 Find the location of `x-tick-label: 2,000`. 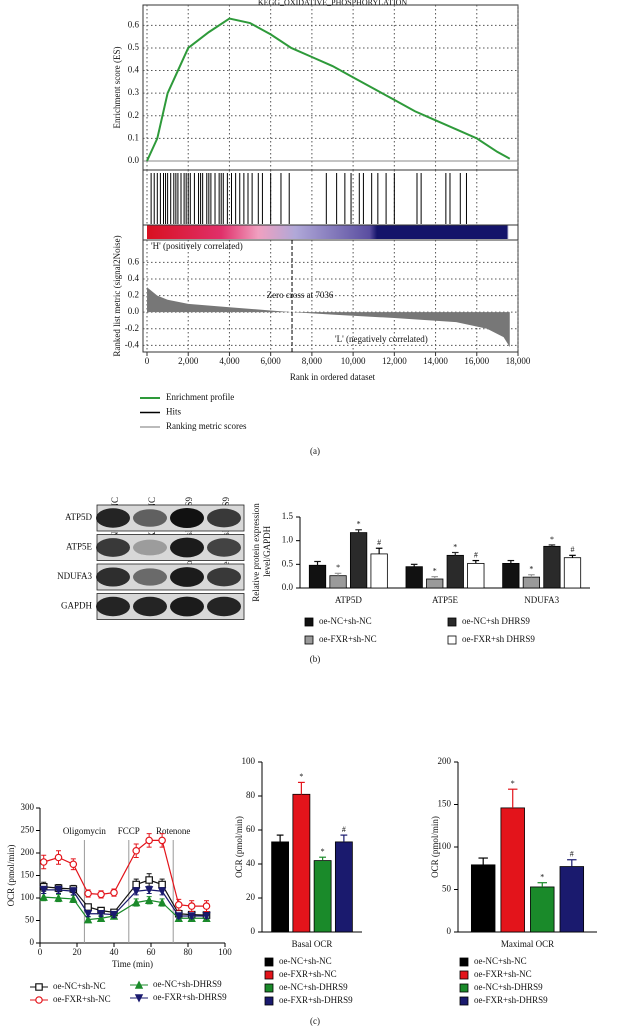

x-tick-label: 2,000 is located at coordinates (188, 361).